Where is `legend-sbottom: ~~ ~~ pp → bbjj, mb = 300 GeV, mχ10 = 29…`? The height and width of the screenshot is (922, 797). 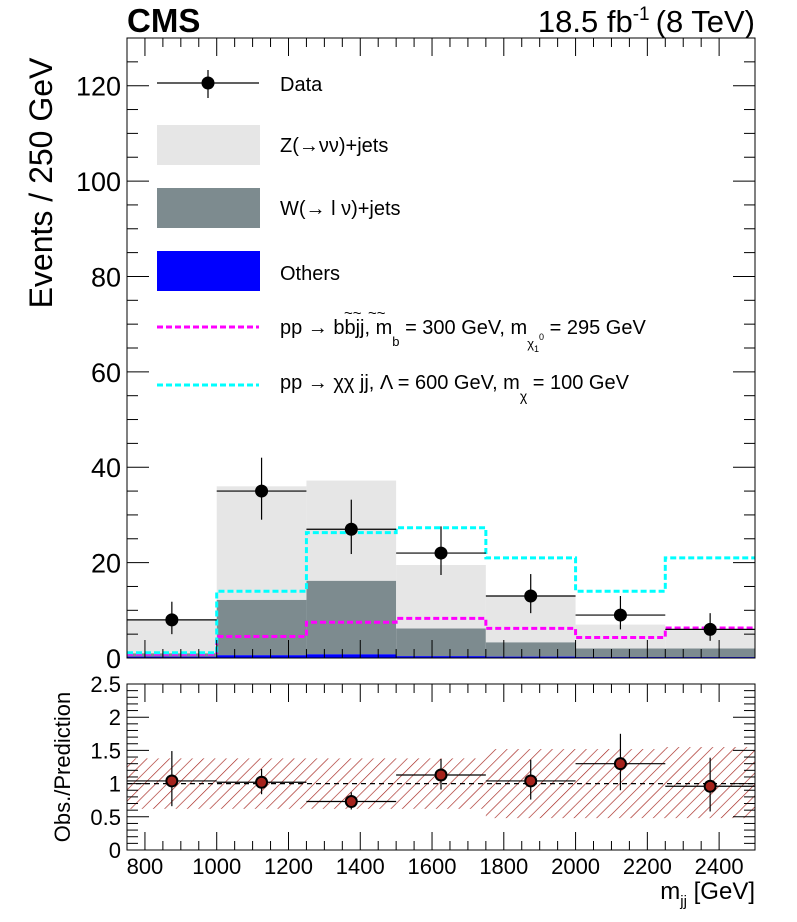 legend-sbottom: ~~ ~~ pp → bbjj, mb = 300 GeV, mχ10 = 29… is located at coordinates (401, 329).